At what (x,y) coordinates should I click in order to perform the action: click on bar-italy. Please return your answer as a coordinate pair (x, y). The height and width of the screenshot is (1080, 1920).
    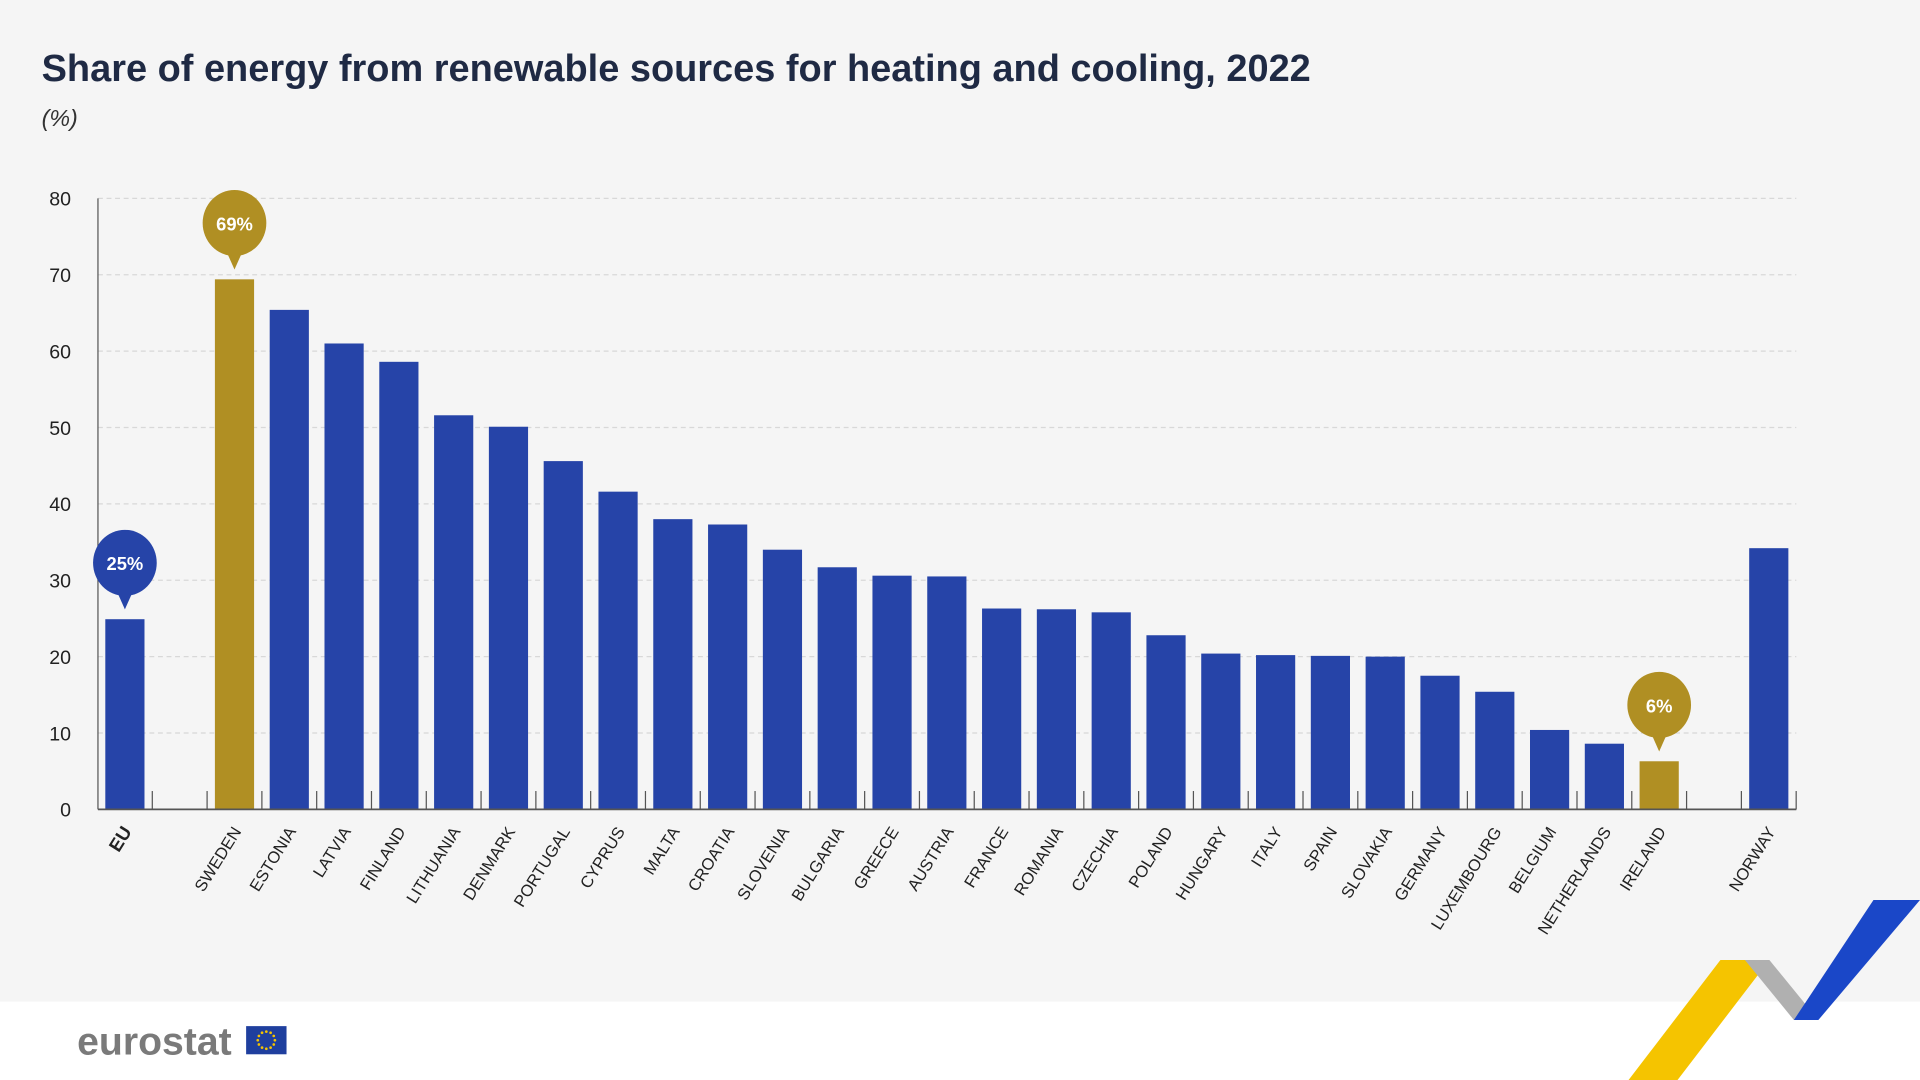
    Looking at the image, I should click on (1276, 732).